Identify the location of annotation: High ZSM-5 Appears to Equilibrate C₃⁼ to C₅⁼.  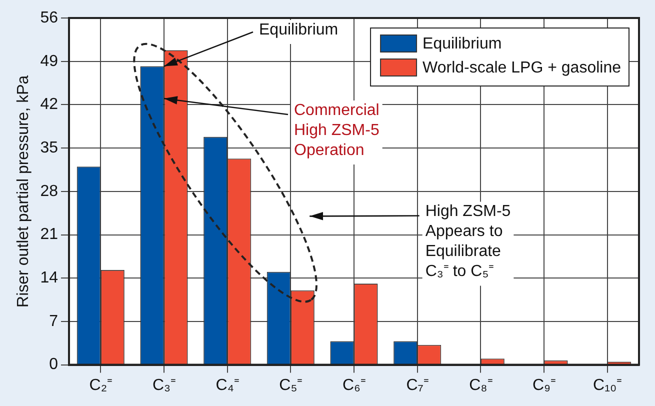
(468, 241).